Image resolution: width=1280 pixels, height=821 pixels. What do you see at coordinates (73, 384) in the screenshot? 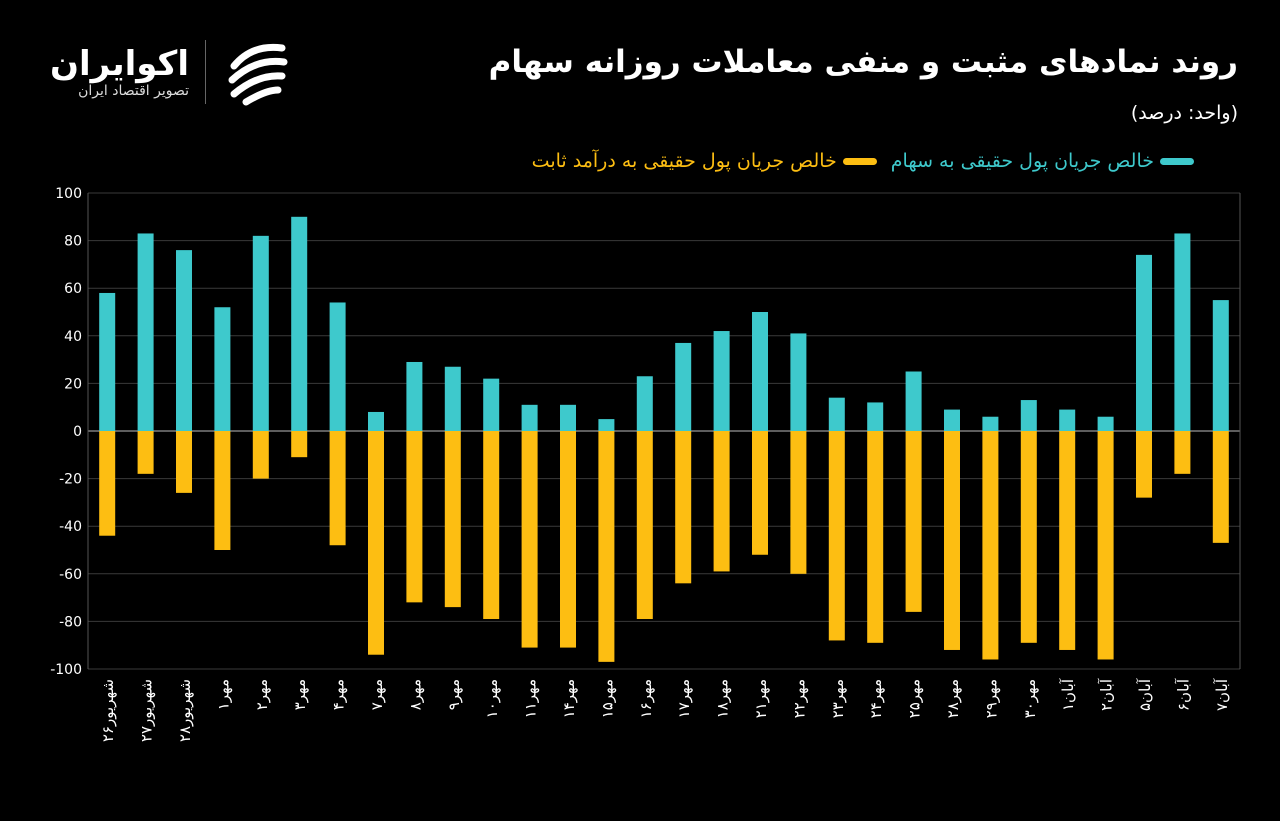
I see `y-tick-label: 20` at bounding box center [73, 384].